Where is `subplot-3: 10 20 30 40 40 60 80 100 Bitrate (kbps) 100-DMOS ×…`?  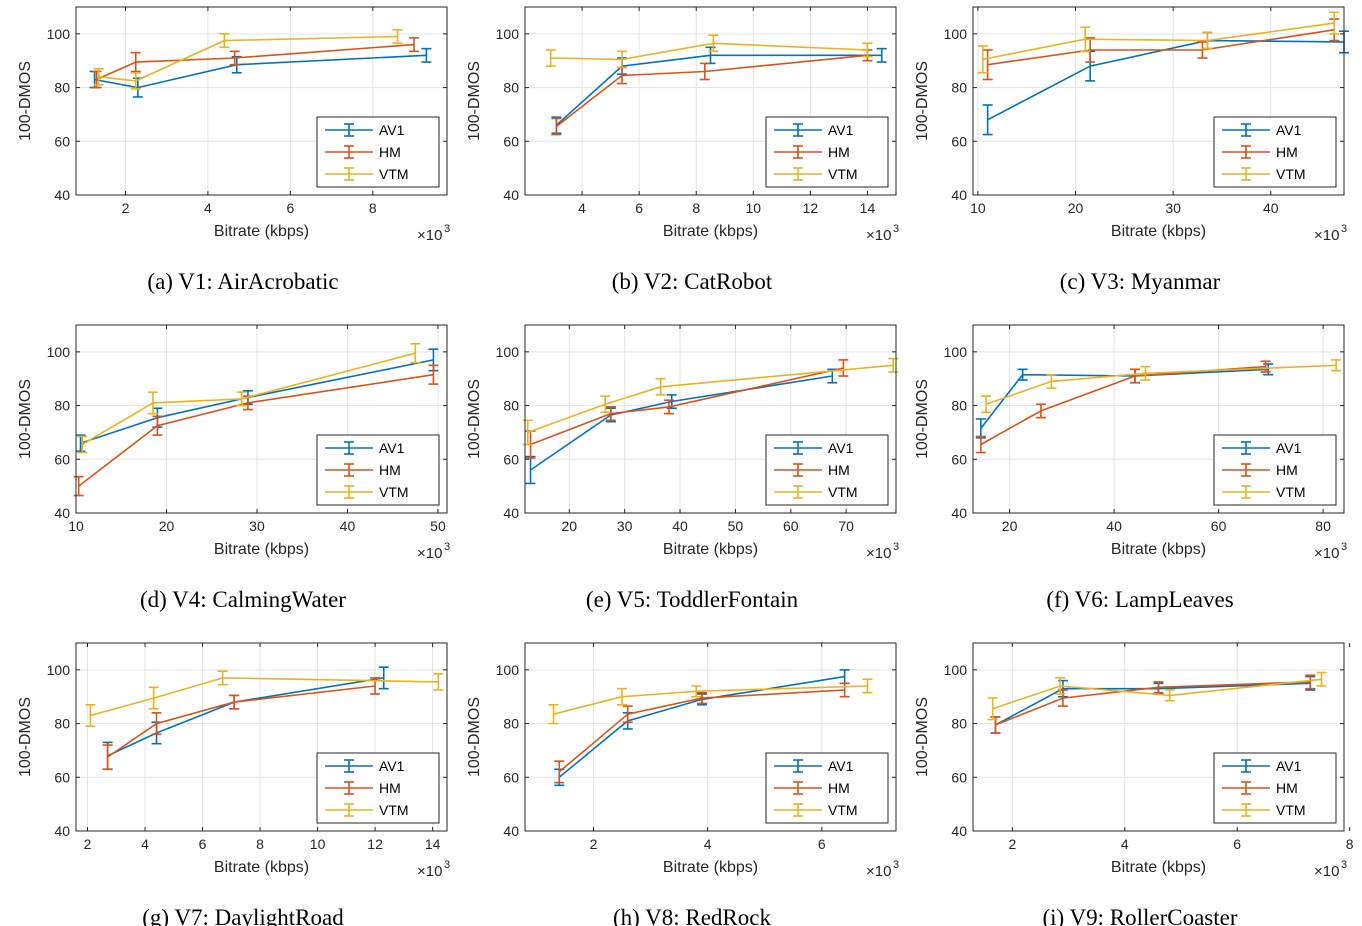 subplot-3: 10 20 30 40 40 60 80 100 Bitrate (kbps) 100-DMOS ×… is located at coordinates (1131, 150).